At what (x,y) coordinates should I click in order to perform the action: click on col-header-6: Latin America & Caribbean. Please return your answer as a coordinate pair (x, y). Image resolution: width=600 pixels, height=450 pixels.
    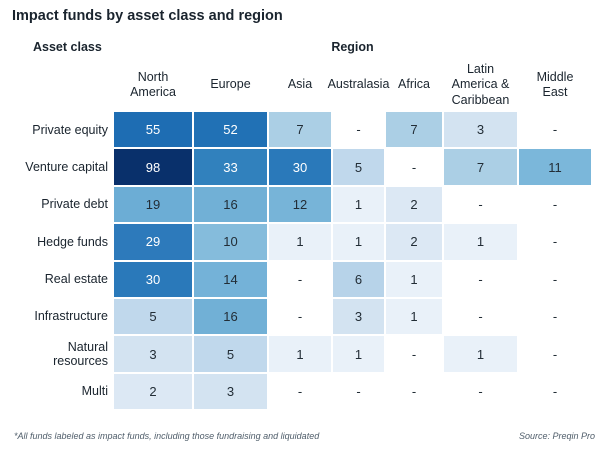
    Looking at the image, I should click on (480, 85).